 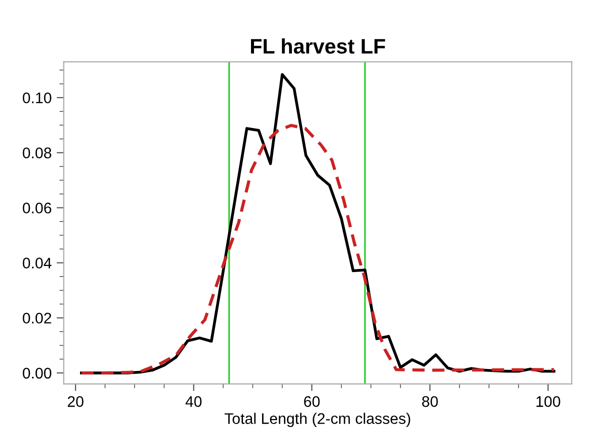 I want to click on x-tick-label: 100, so click(x=548, y=401).